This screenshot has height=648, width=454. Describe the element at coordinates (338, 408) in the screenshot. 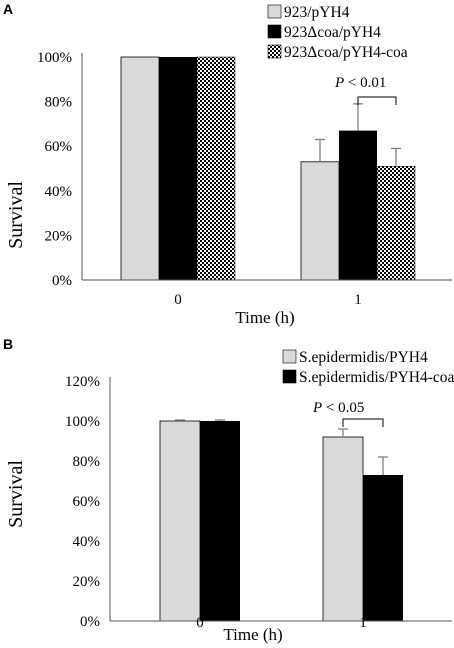

I see `p-value-label: P < 0.05` at that location.